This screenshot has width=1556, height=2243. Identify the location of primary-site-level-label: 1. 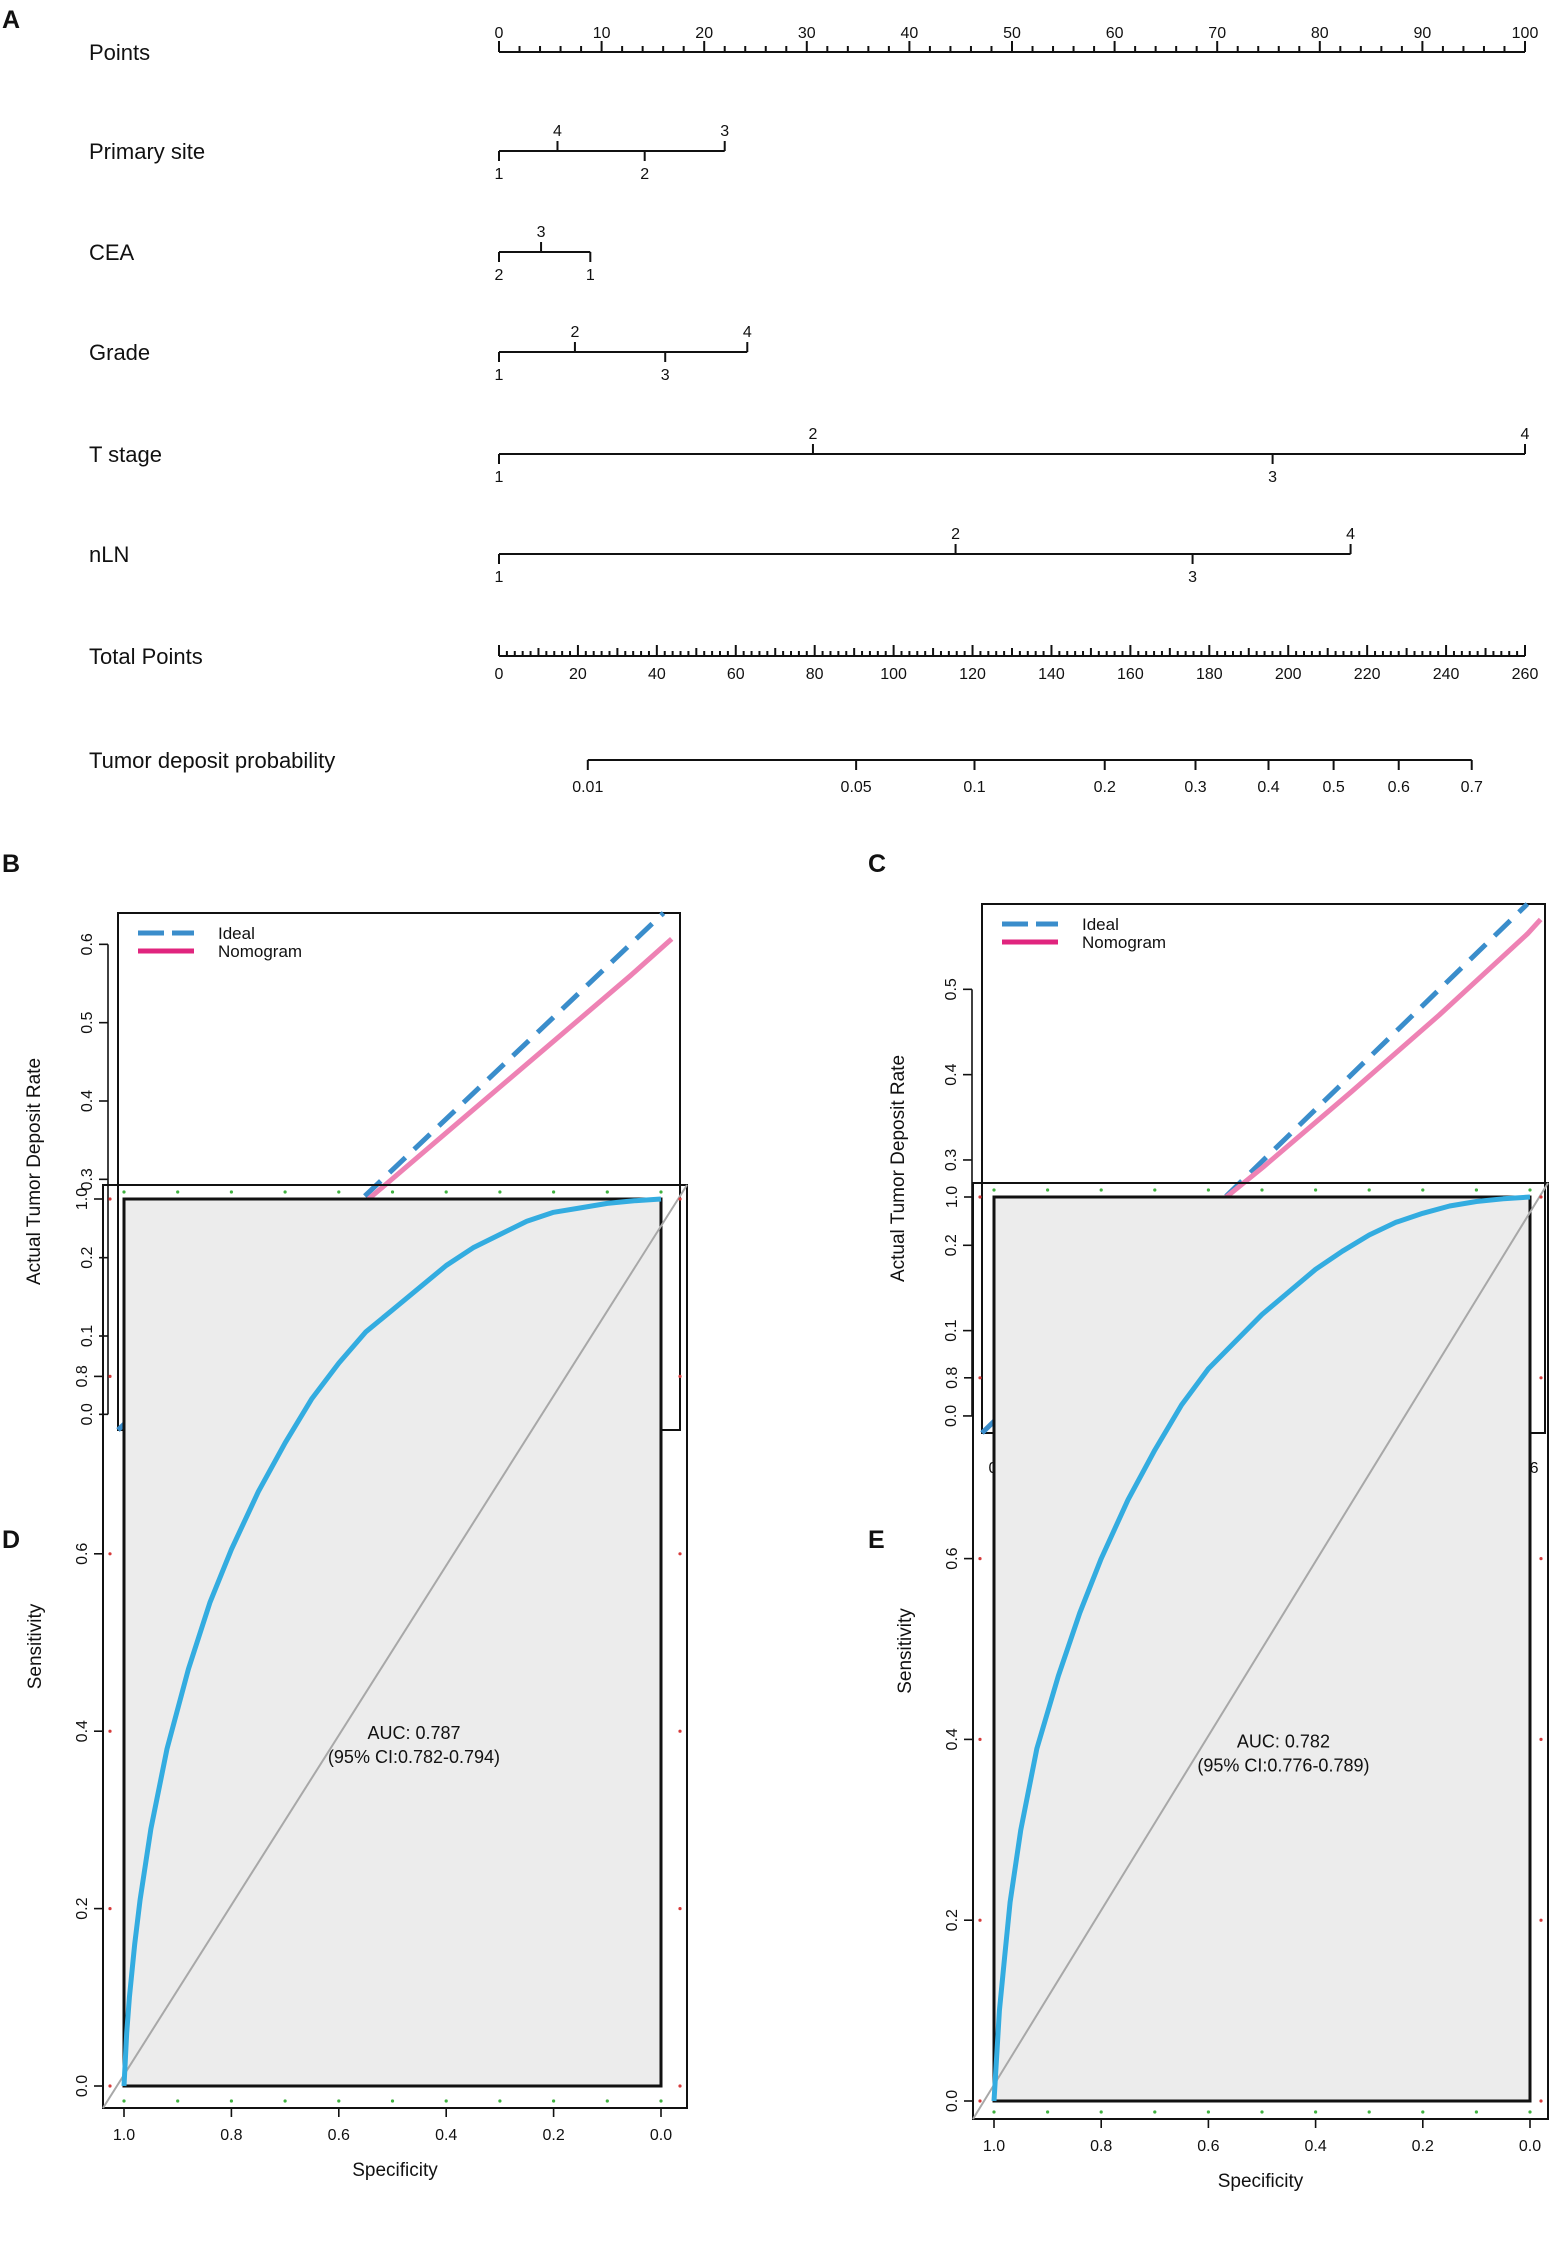
(499, 174).